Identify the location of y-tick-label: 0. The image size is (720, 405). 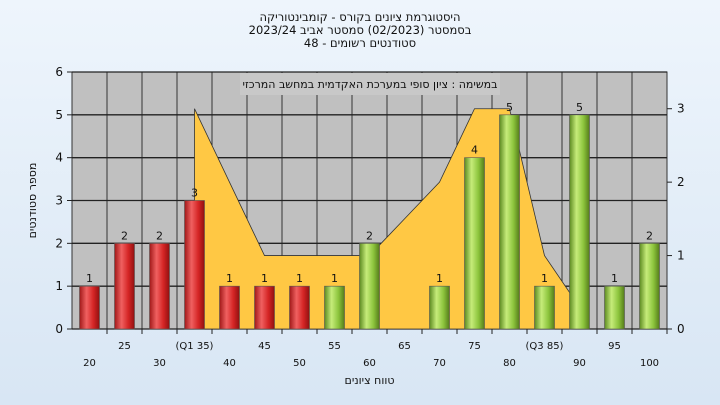
(59, 329).